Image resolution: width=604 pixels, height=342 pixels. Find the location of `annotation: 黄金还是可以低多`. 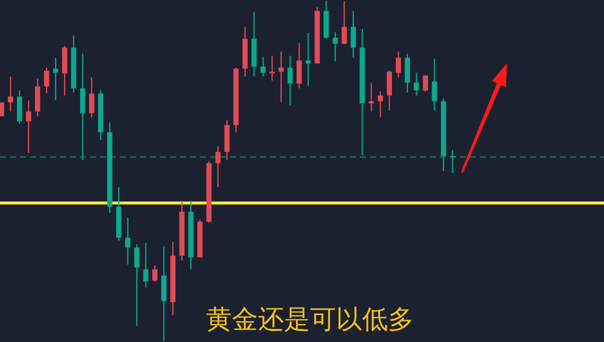

annotation: 黄金还是可以低多 is located at coordinates (310, 320).